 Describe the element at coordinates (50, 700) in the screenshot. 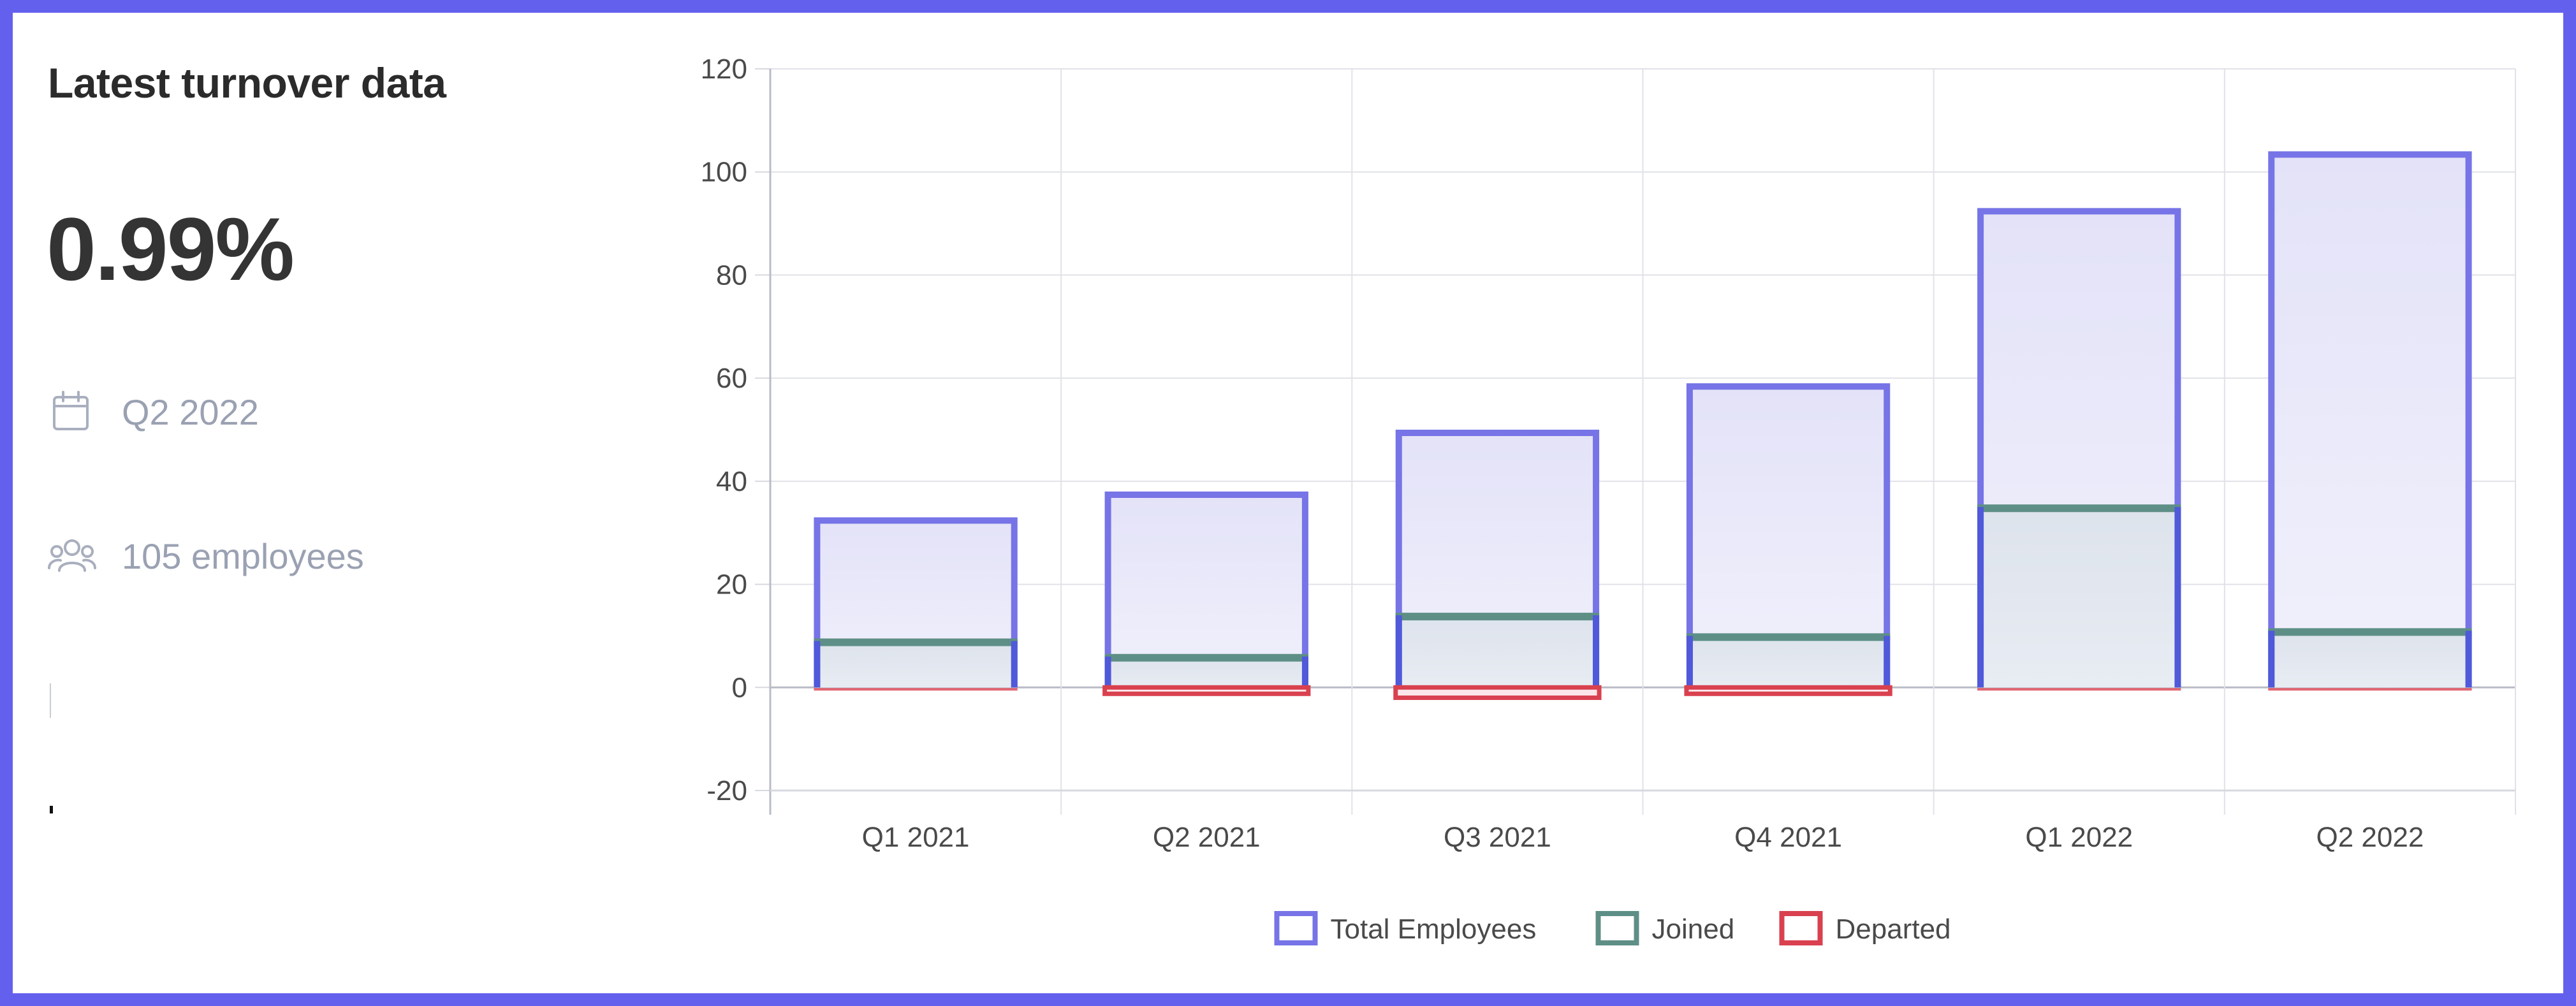

I see `divider` at that location.